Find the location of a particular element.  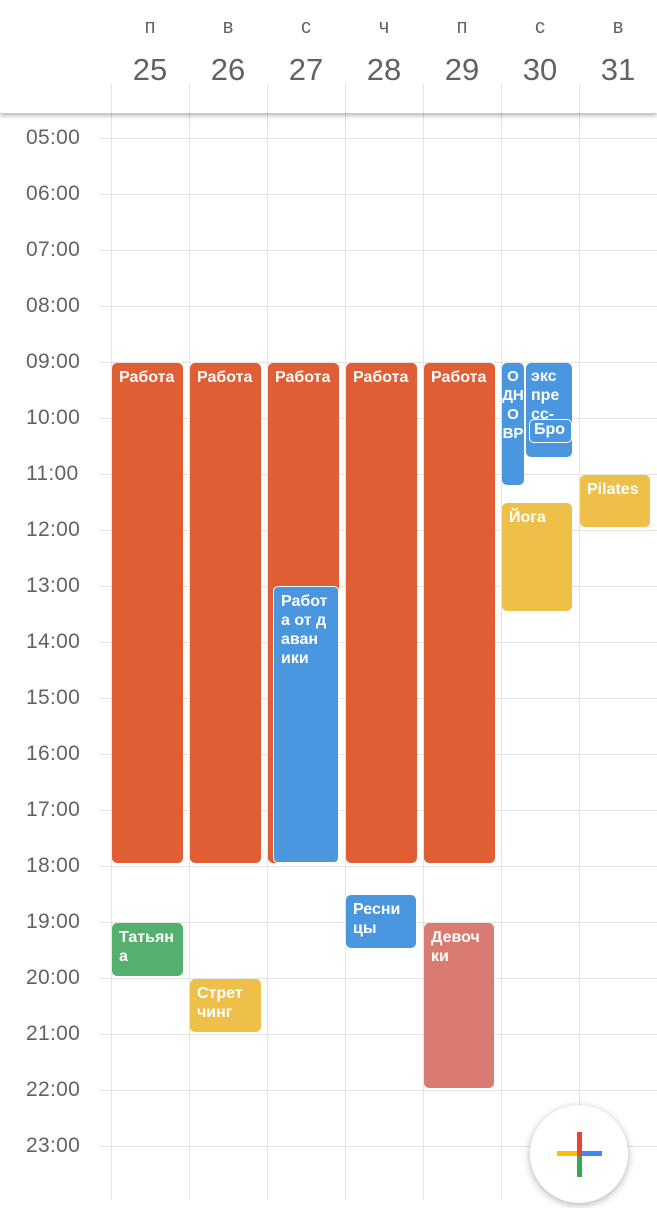

hour-label: 06:00 is located at coordinates (53, 193).